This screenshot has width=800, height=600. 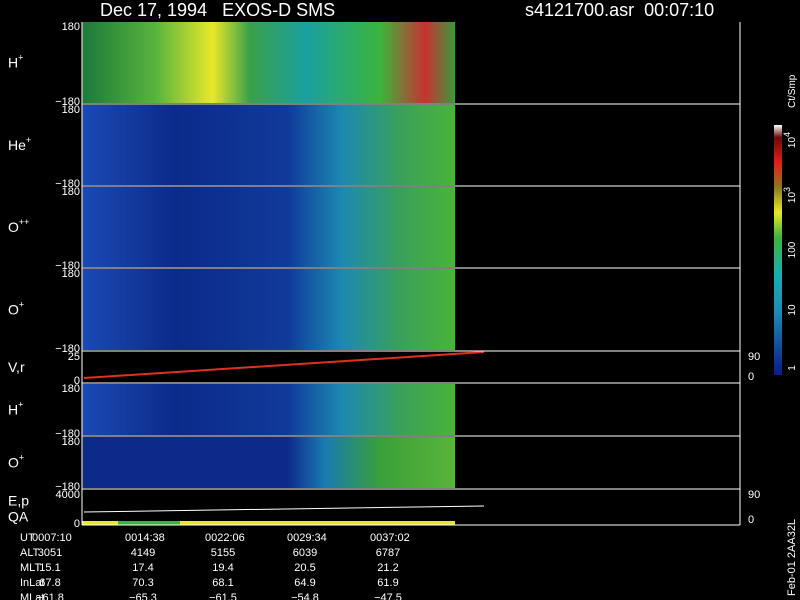 I want to click on table-cell: 20.5, so click(x=304, y=568).